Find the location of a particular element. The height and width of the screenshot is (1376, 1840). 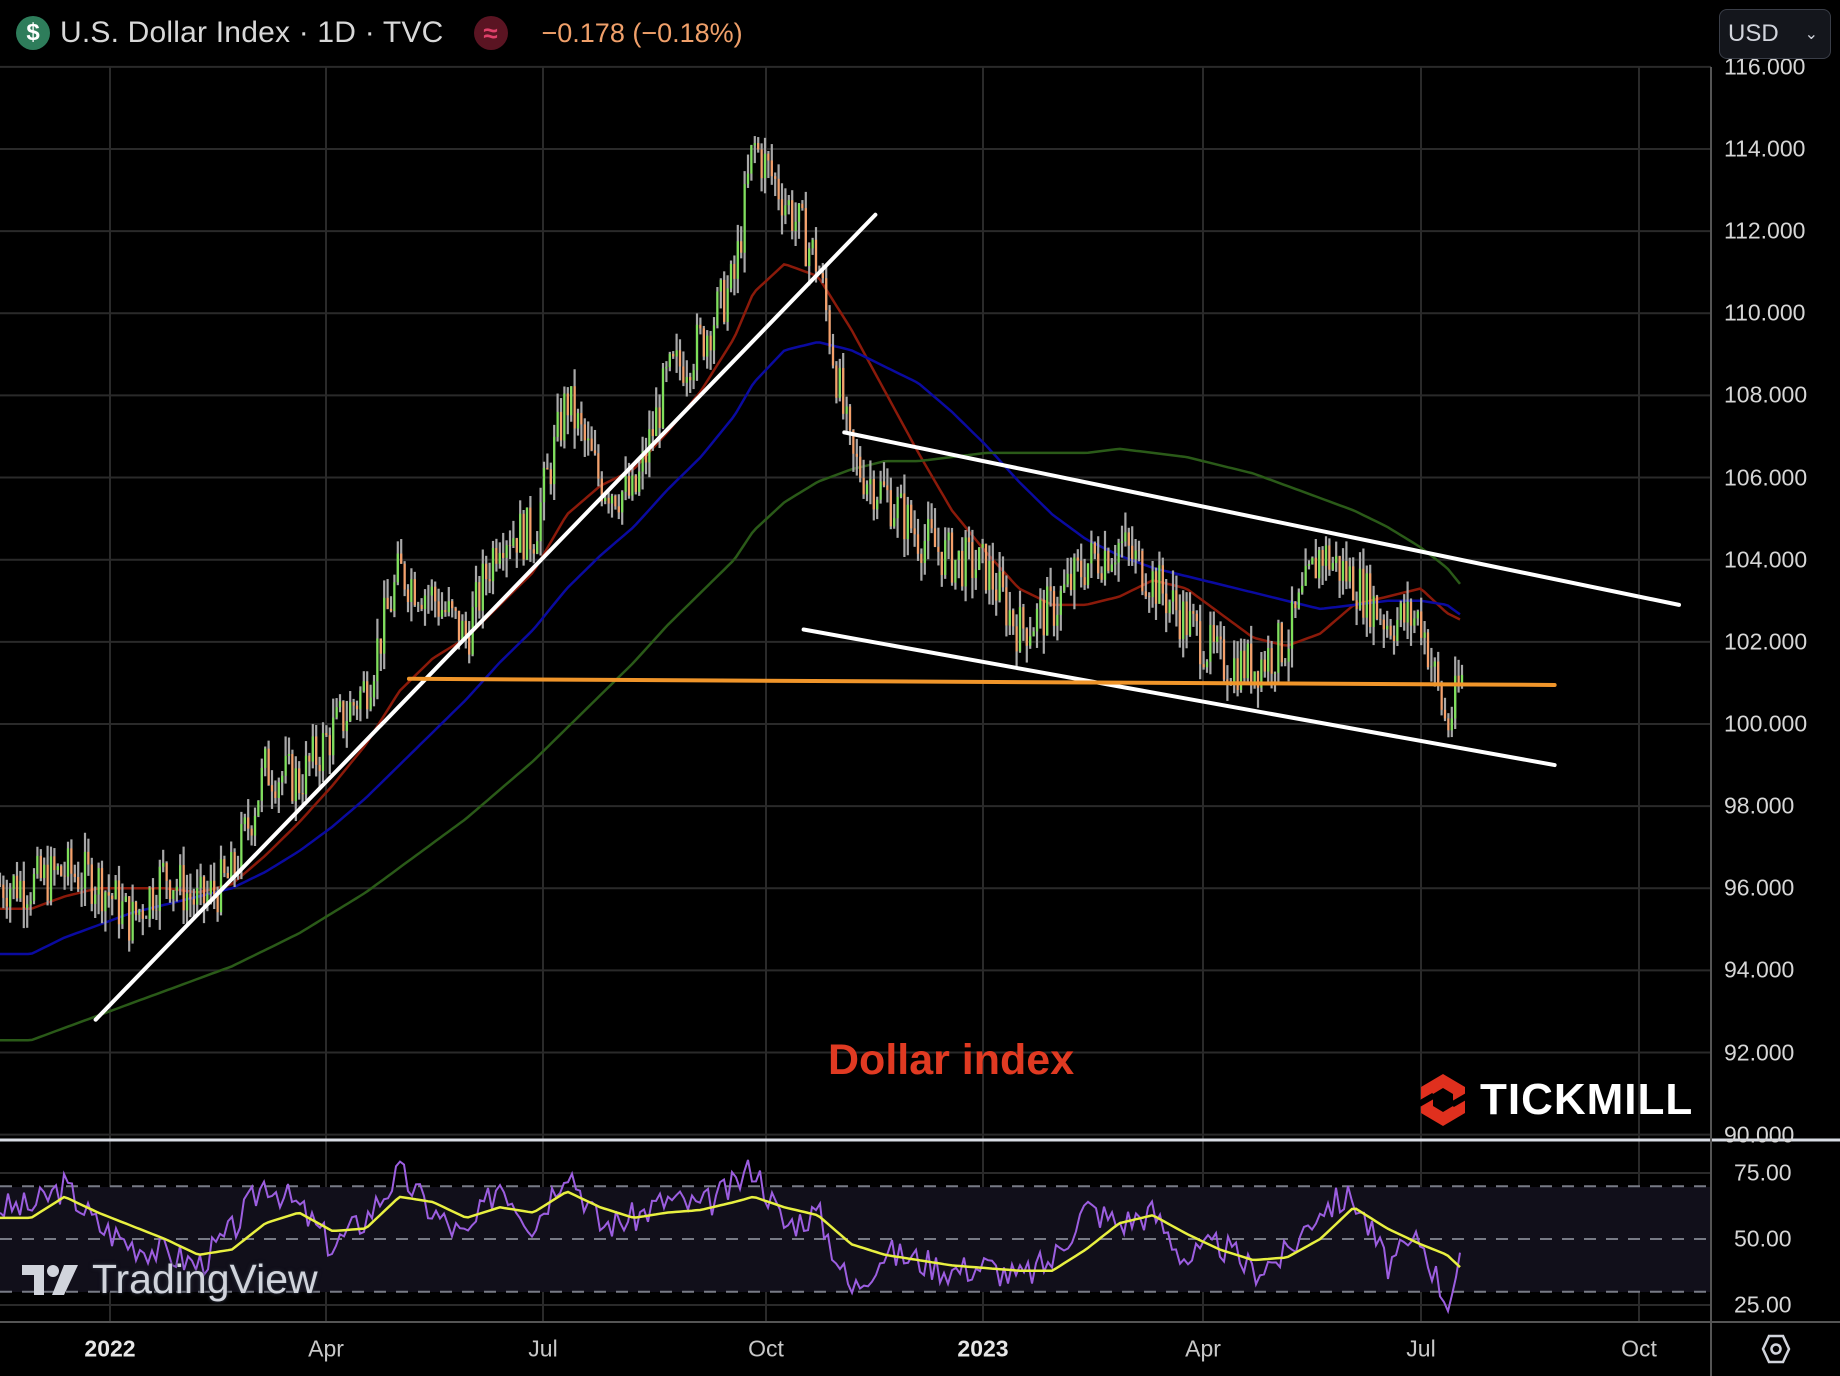

channel_top-line is located at coordinates (1262, 518).